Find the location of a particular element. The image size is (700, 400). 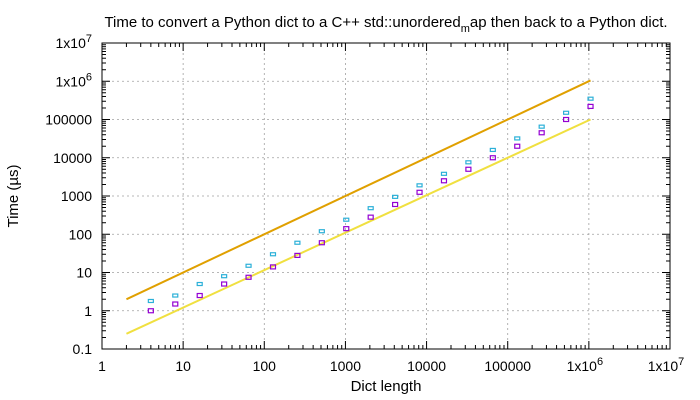

y-tick-label: 1000 is located at coordinates (76, 196).